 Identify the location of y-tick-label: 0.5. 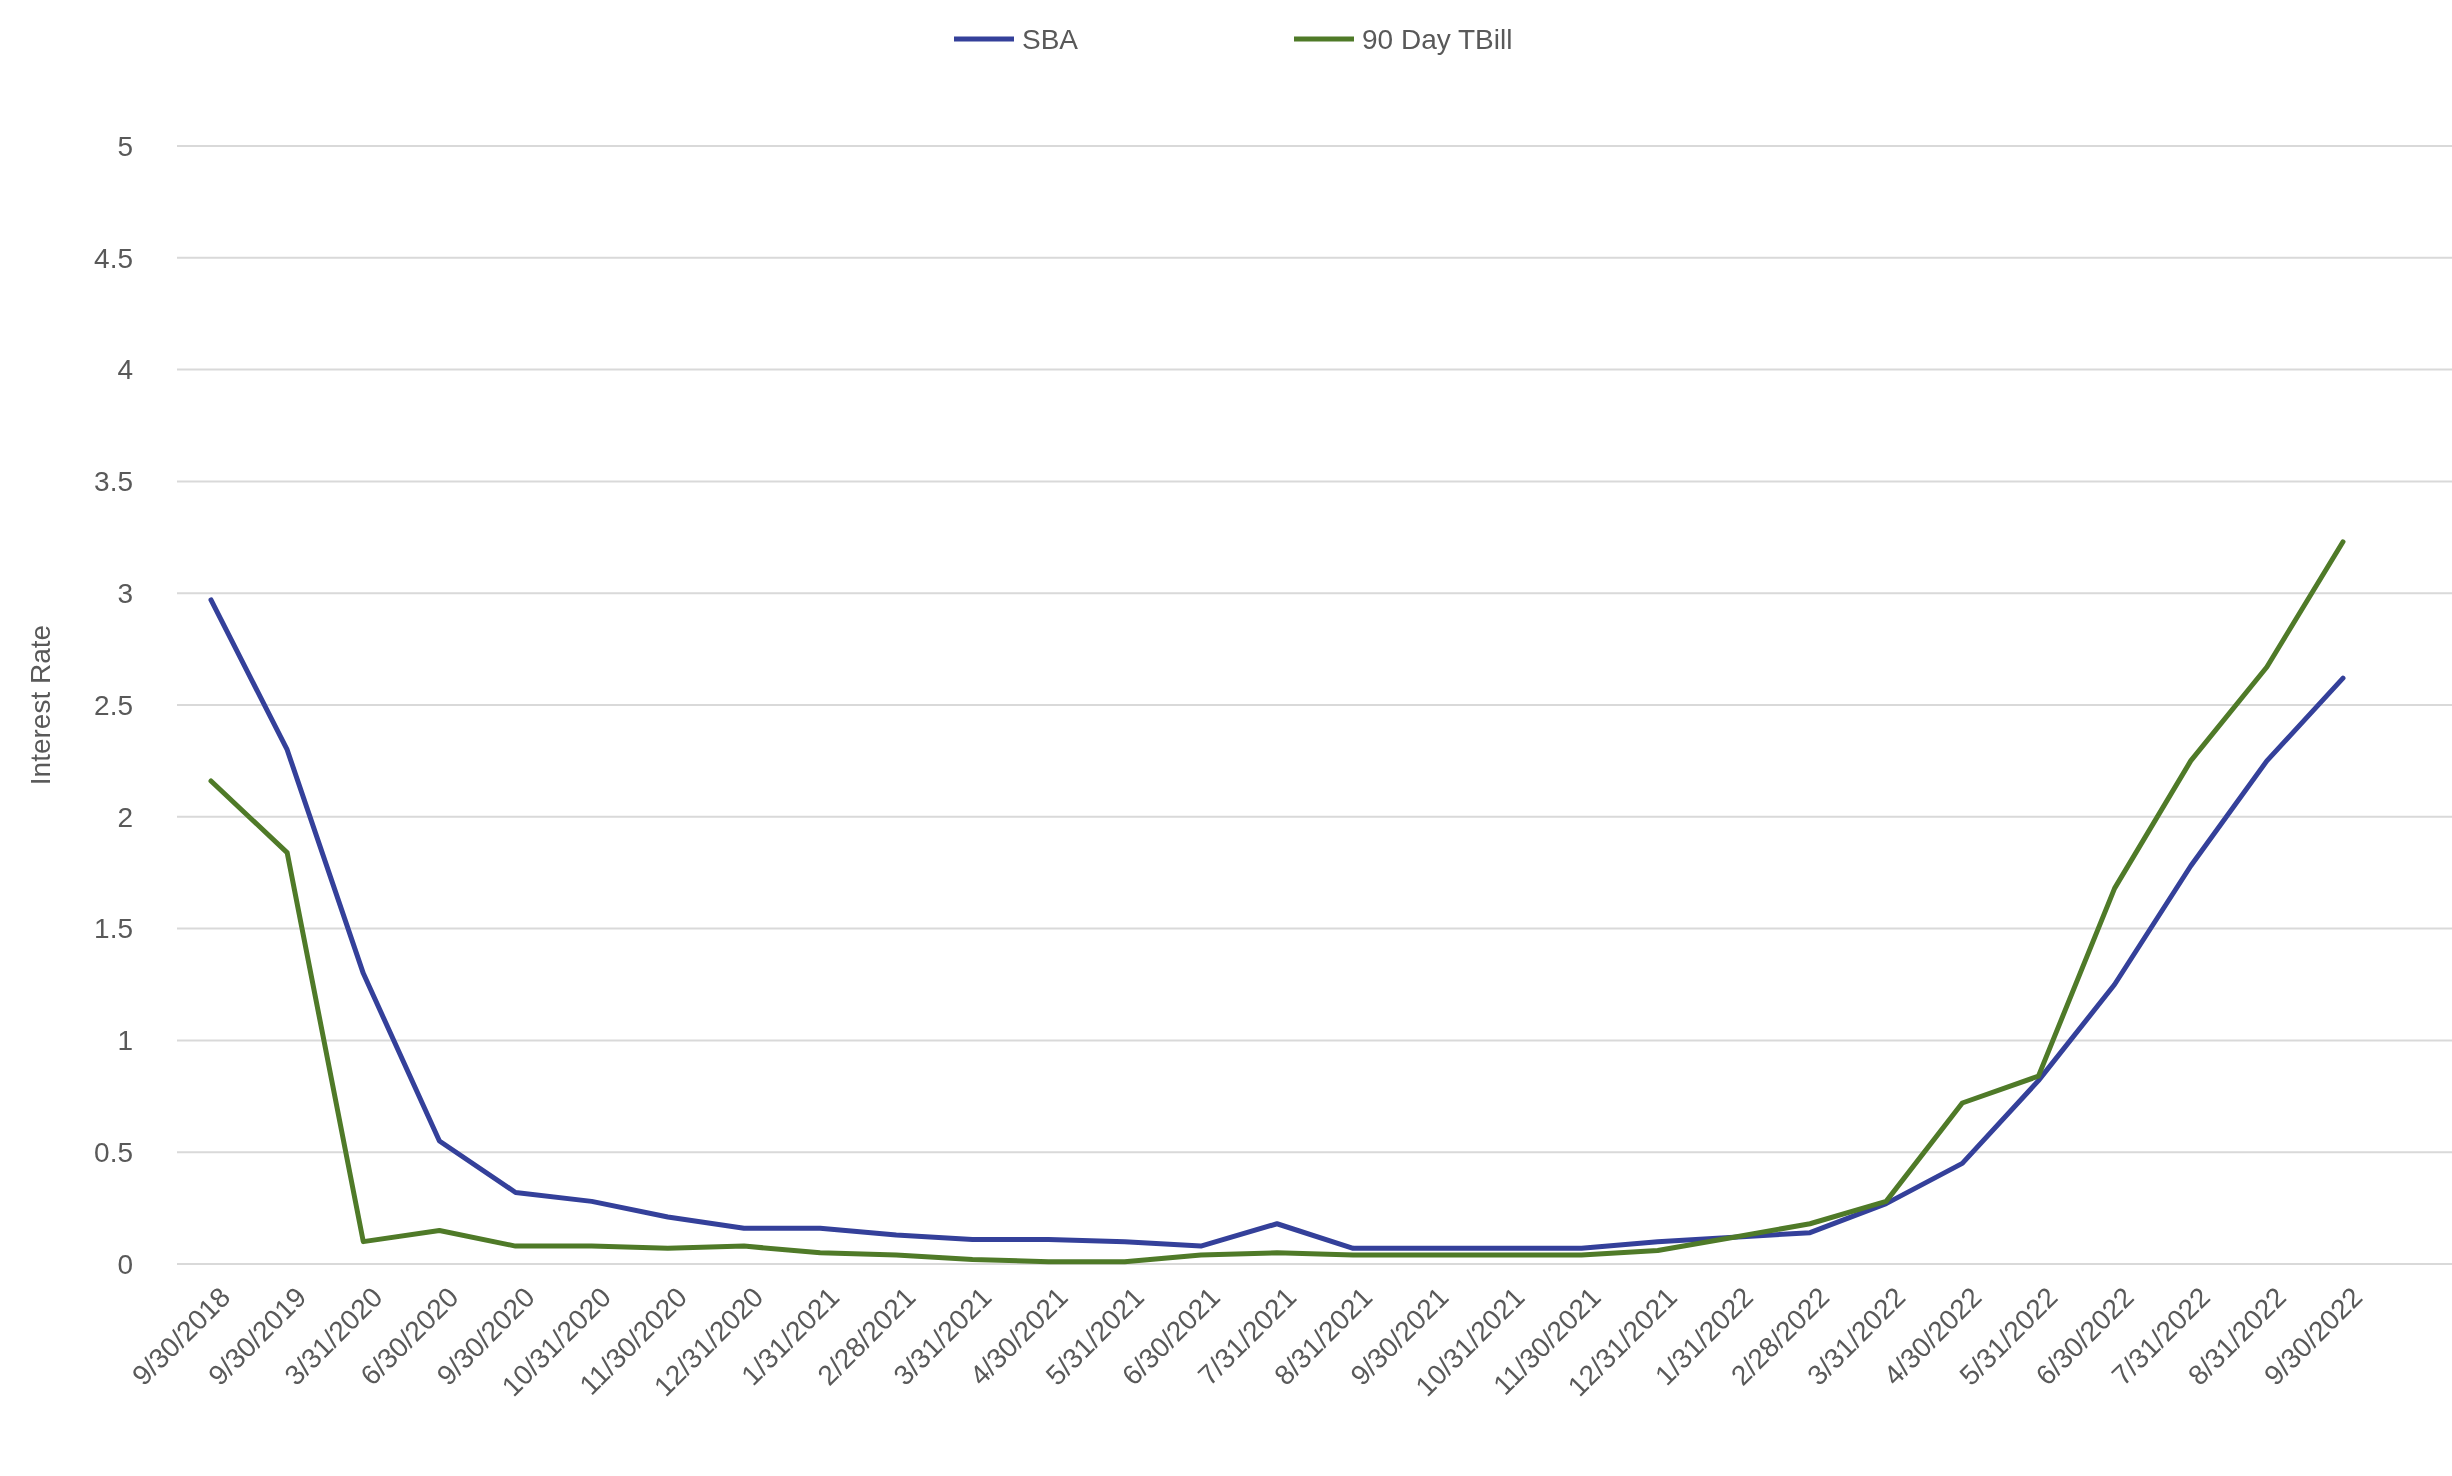
(113, 1152).